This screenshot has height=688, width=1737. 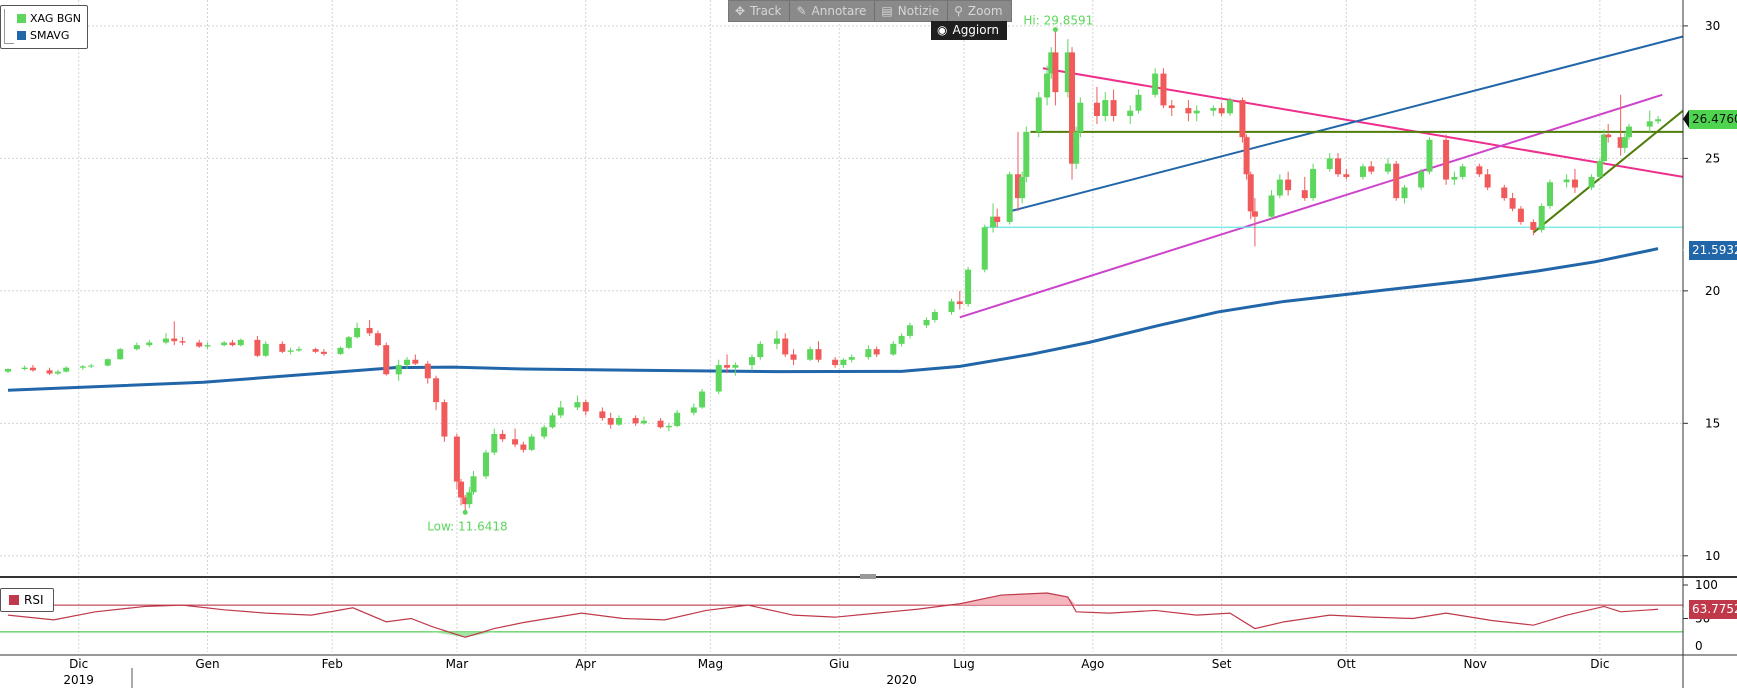 I want to click on track-button: ✥ Track, so click(x=760, y=11).